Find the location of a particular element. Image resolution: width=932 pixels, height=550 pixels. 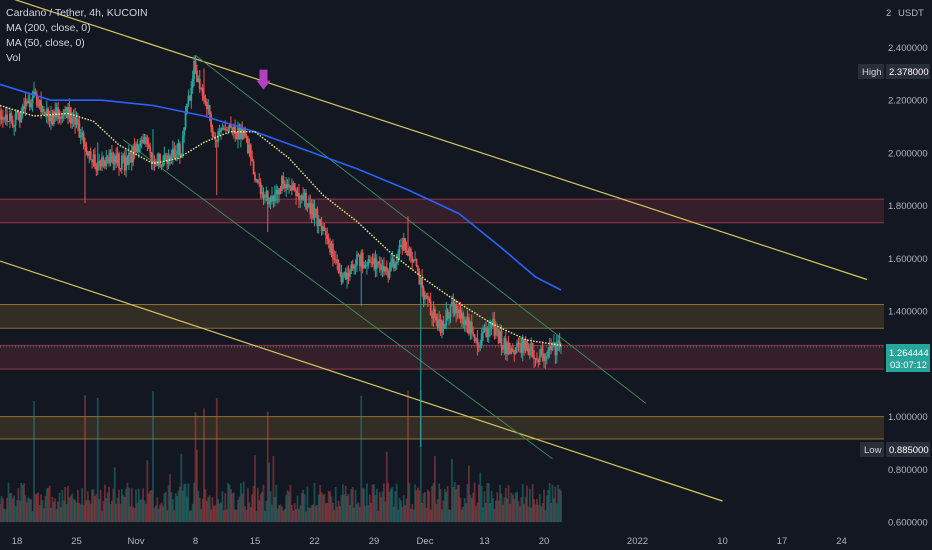

time-tick-label: Nov is located at coordinates (136, 541).